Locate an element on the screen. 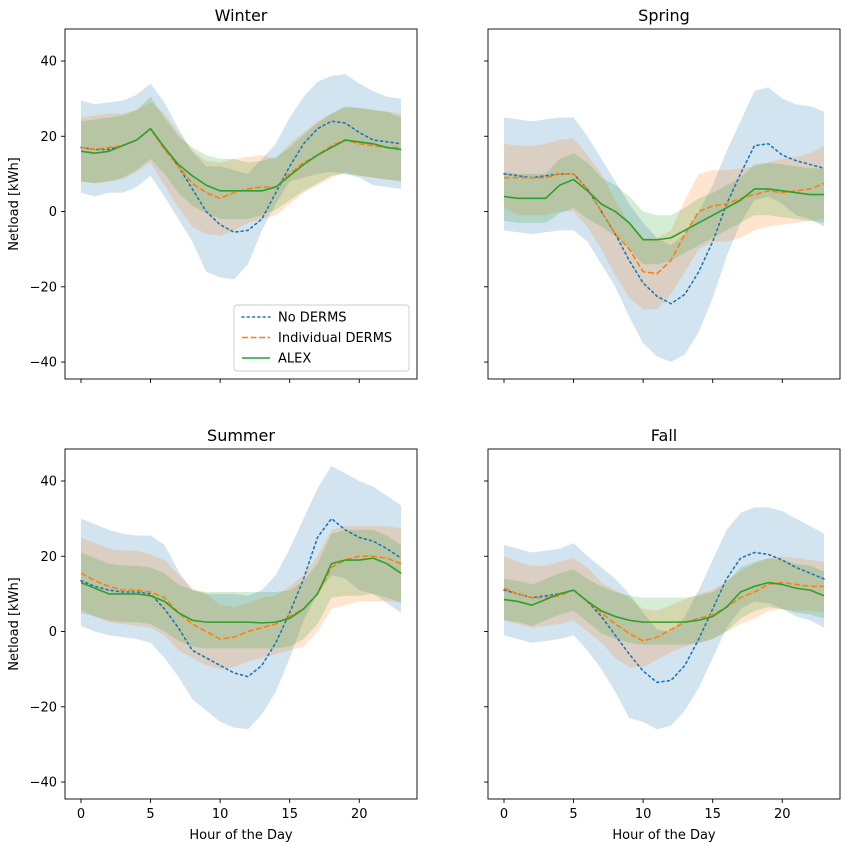  legend: No DERMS Individual DERMS ALEX is located at coordinates (321, 338).